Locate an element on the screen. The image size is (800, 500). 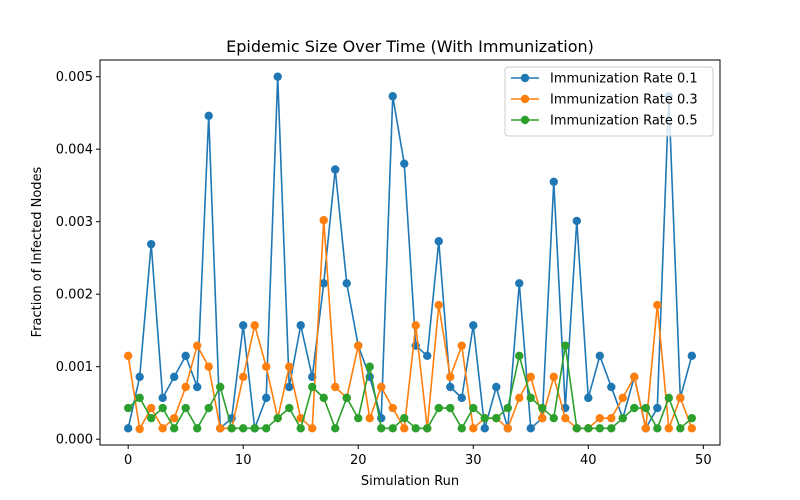
legend-label: Immunization Rate 0.3 is located at coordinates (624, 100).